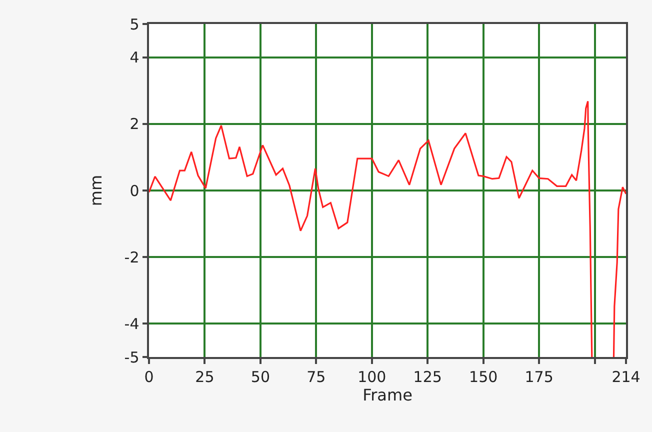 This screenshot has width=652, height=432. What do you see at coordinates (483, 377) in the screenshot?
I see `x-tick-label: 150` at bounding box center [483, 377].